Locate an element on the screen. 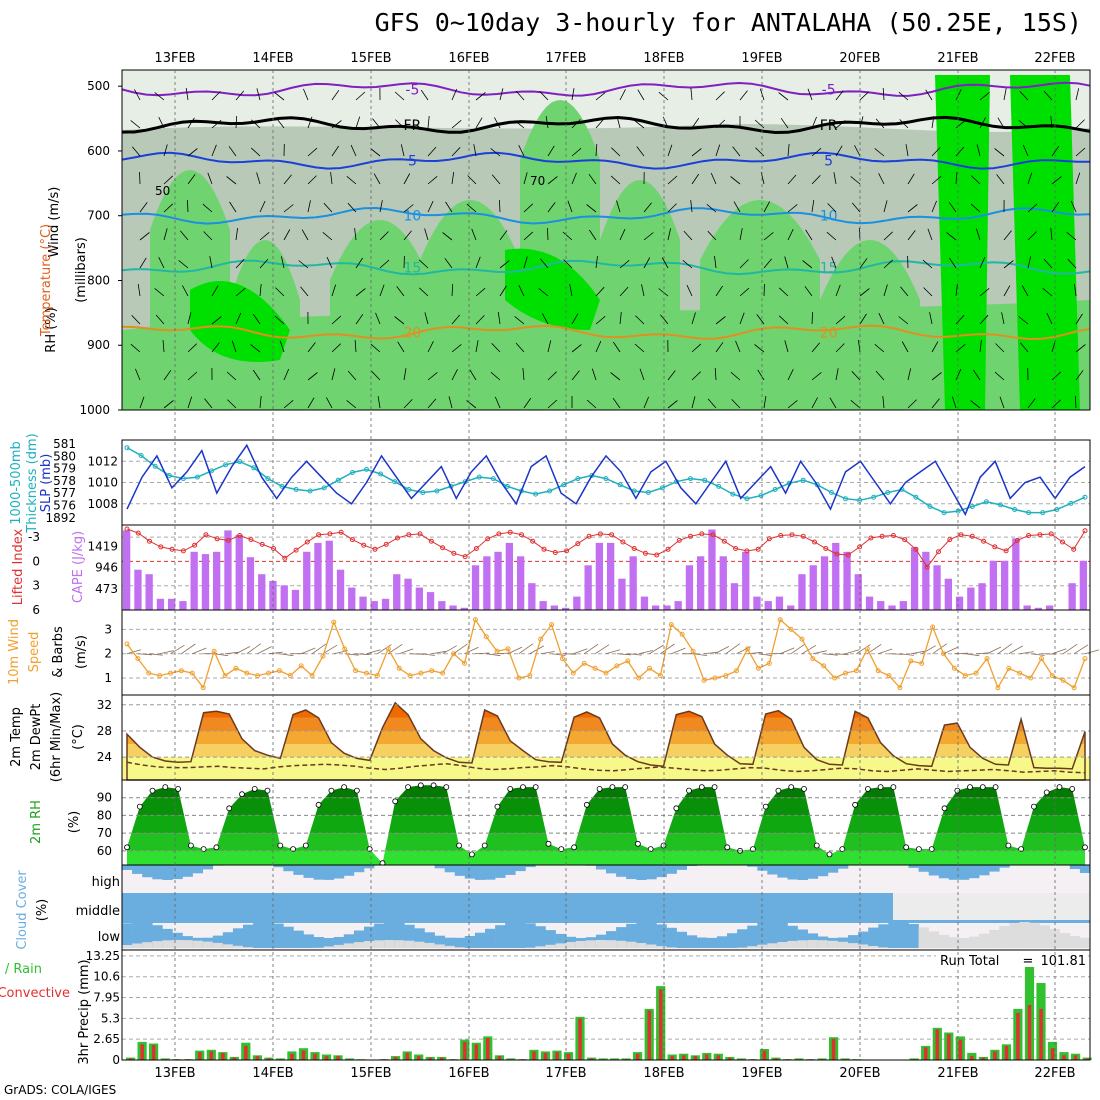 This screenshot has height=1100, width=1100. precip-tick: 0 is located at coordinates (116, 1060).